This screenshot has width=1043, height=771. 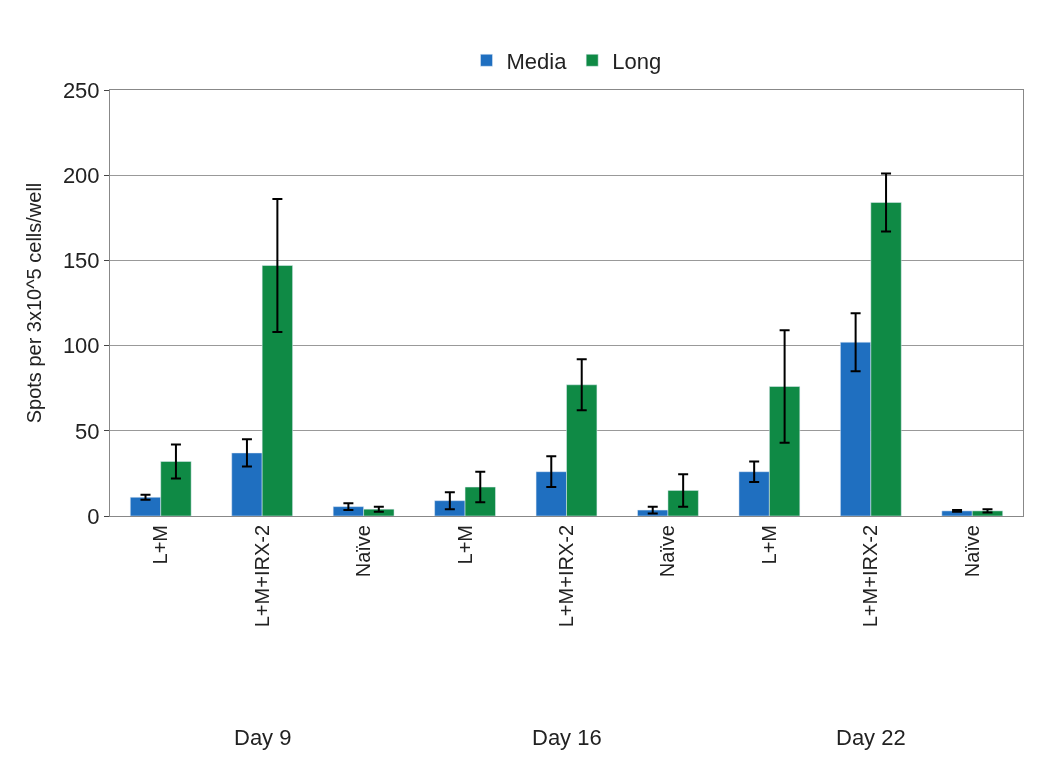 What do you see at coordinates (81, 175) in the screenshot?
I see `y-tick-label: 200` at bounding box center [81, 175].